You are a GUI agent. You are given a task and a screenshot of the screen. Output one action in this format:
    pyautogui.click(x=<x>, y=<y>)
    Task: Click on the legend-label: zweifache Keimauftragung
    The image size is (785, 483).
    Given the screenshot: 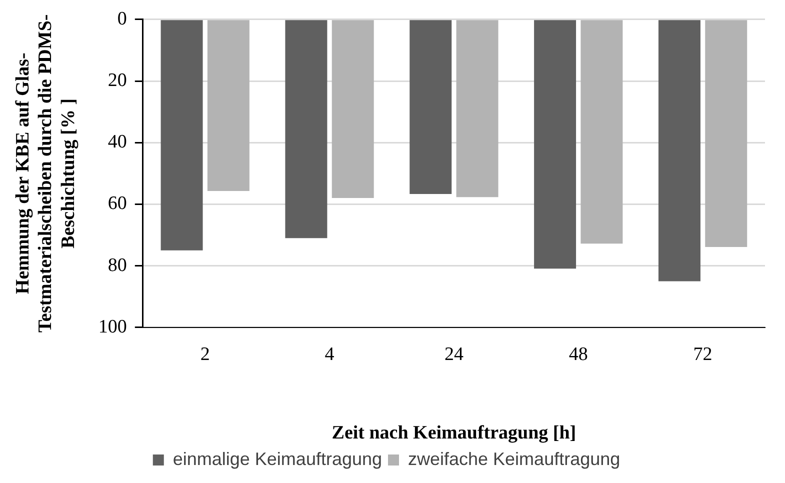 What is the action you would take?
    pyautogui.click(x=514, y=458)
    